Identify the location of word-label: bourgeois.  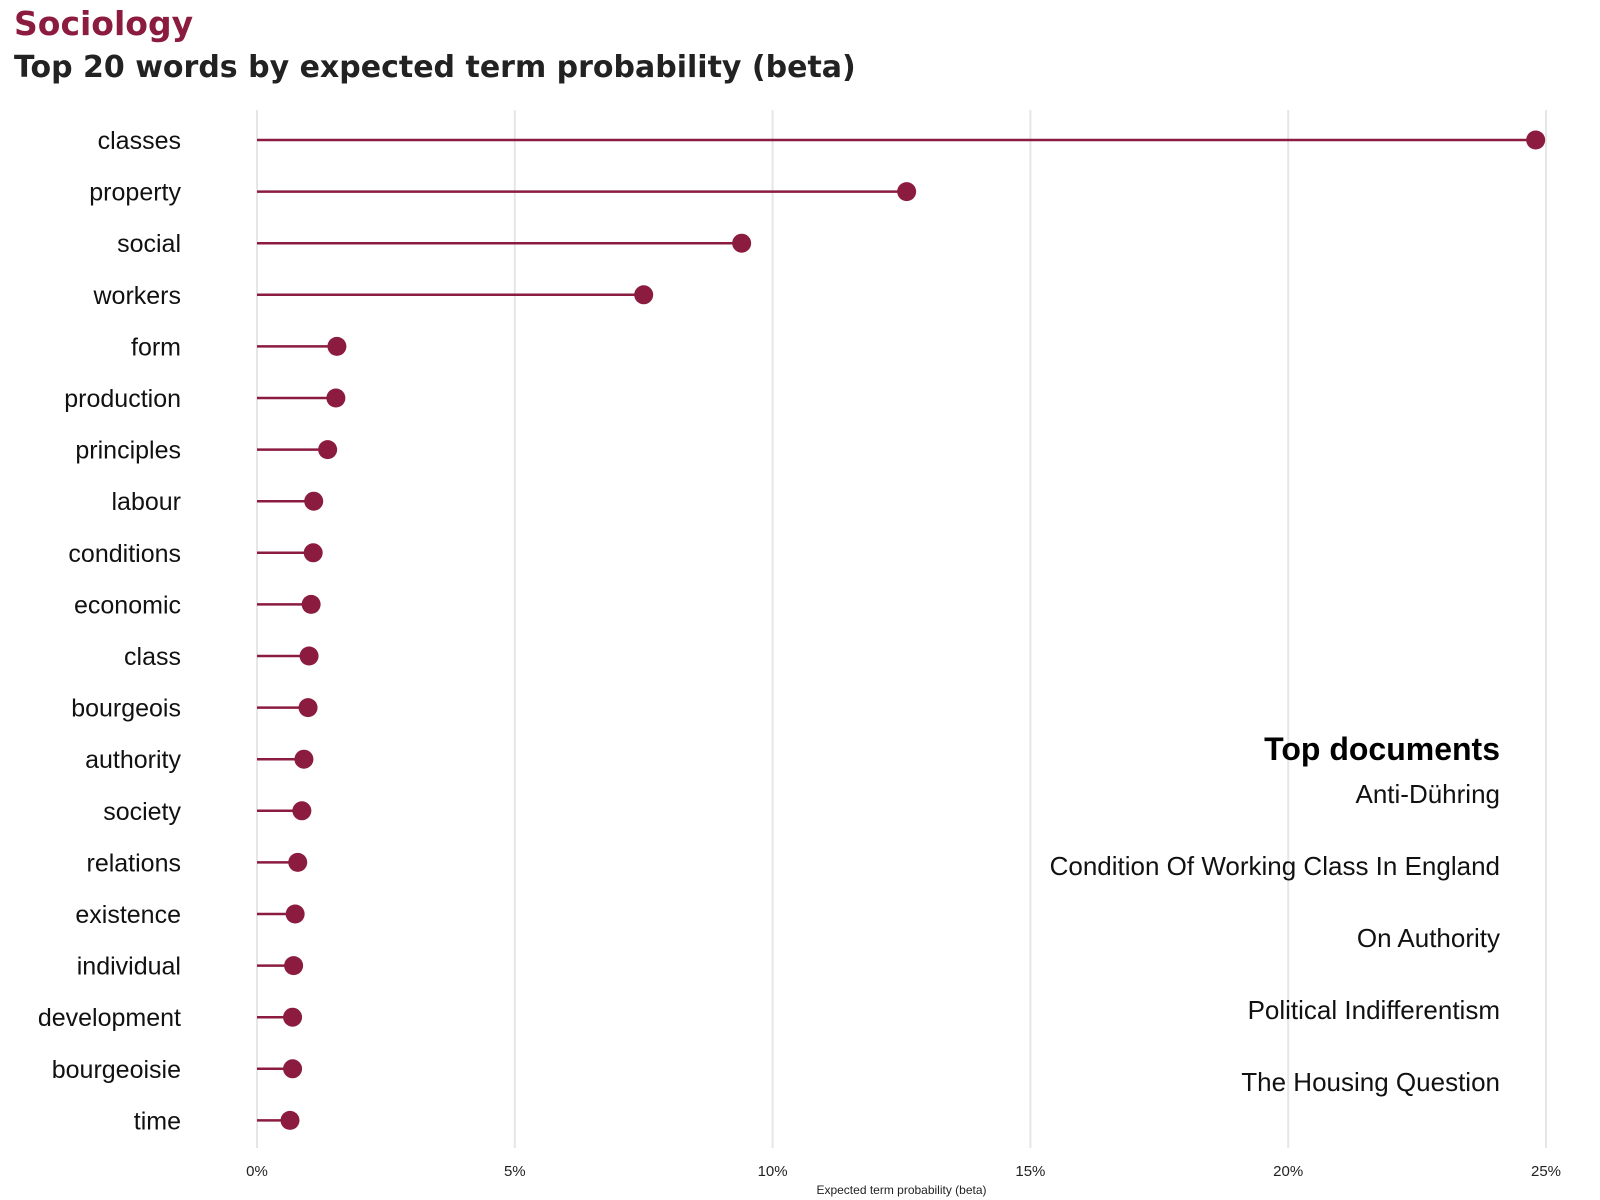
(126, 709).